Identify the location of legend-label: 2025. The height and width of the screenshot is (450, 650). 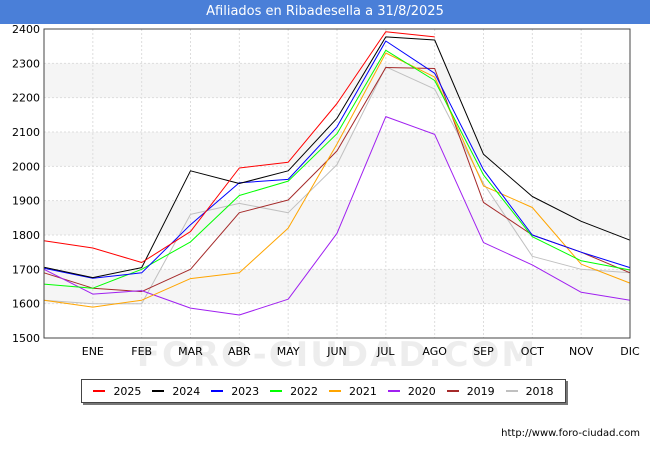
(127, 391).